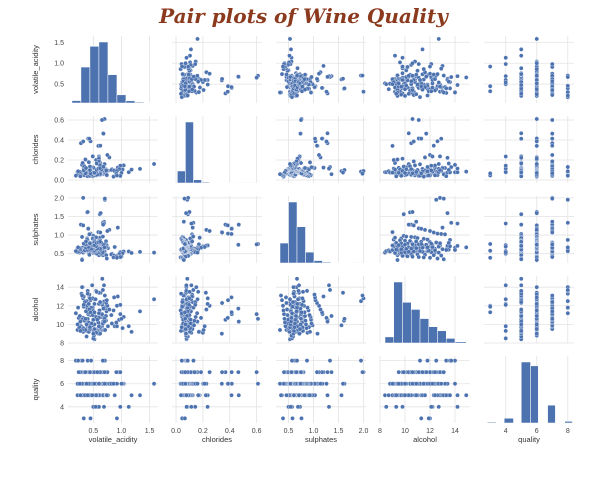  I want to click on x-axis-label-chlorides: chlorides, so click(217, 439).